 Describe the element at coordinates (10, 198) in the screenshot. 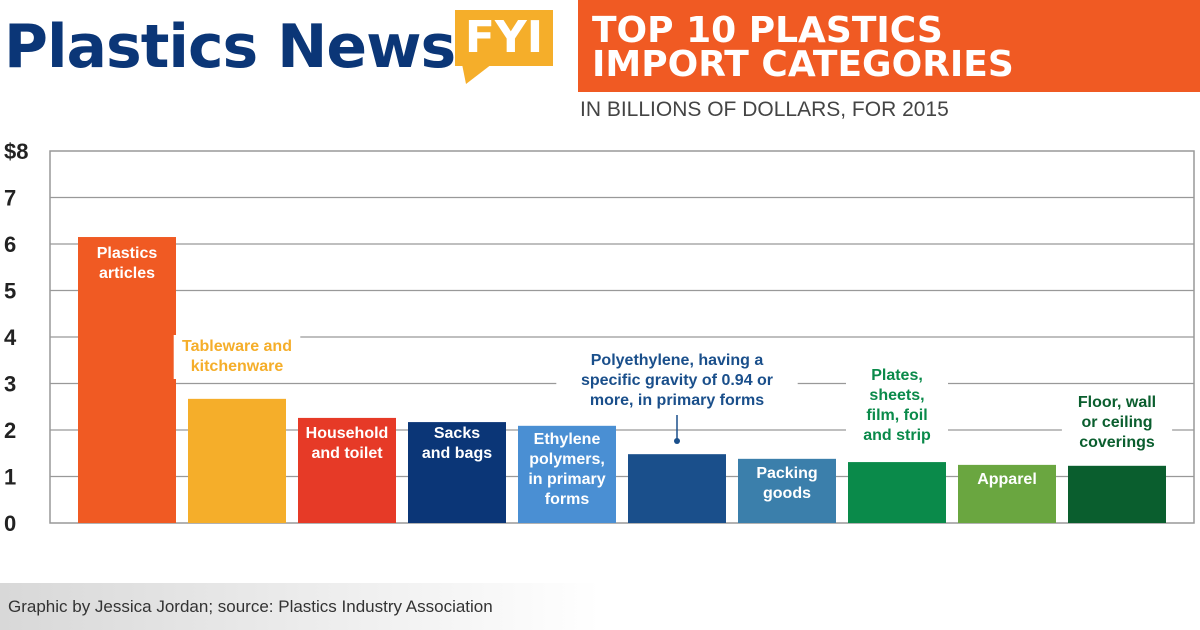

I see `y-tick-label: 7` at that location.